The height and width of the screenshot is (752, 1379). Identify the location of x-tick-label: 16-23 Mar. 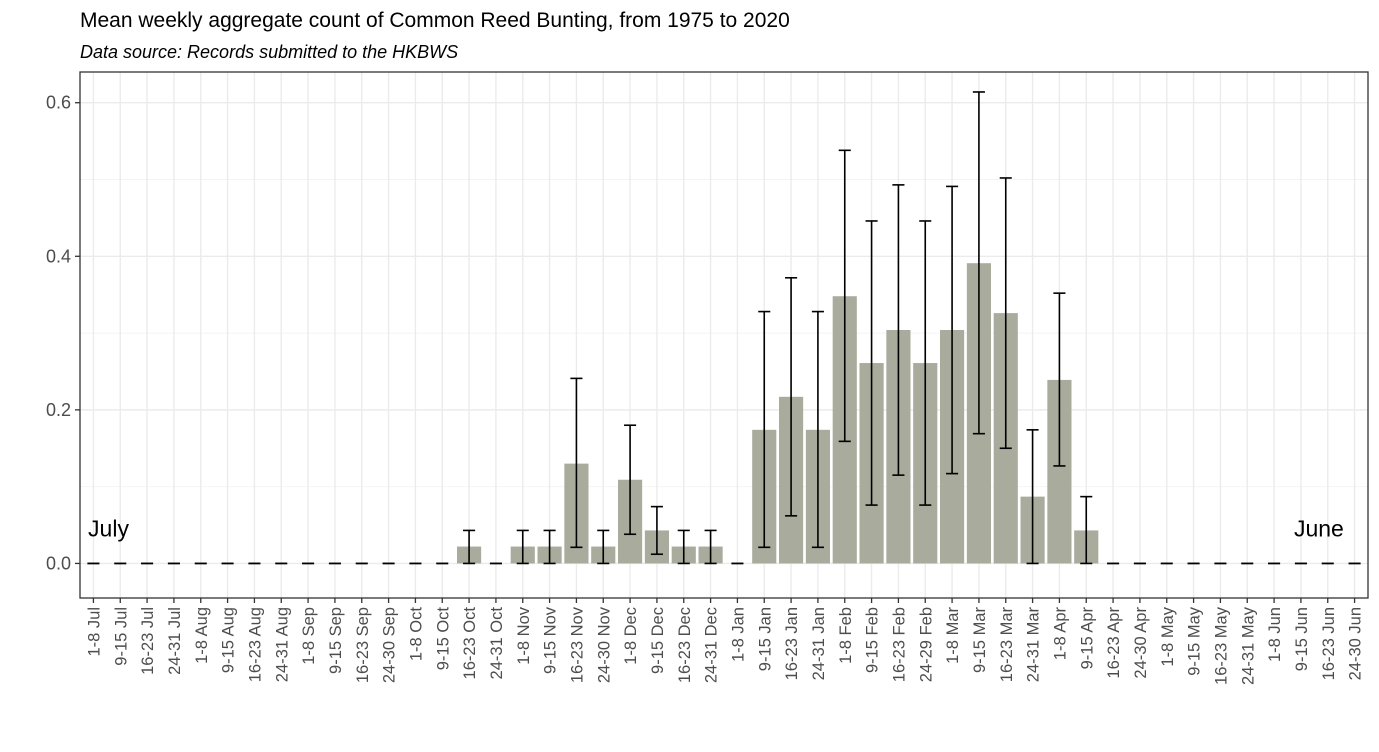
(1007, 644).